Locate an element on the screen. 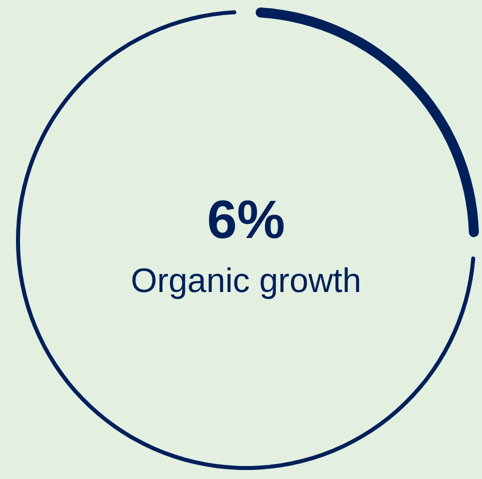  text: Organic growth is located at coordinates (246, 281).